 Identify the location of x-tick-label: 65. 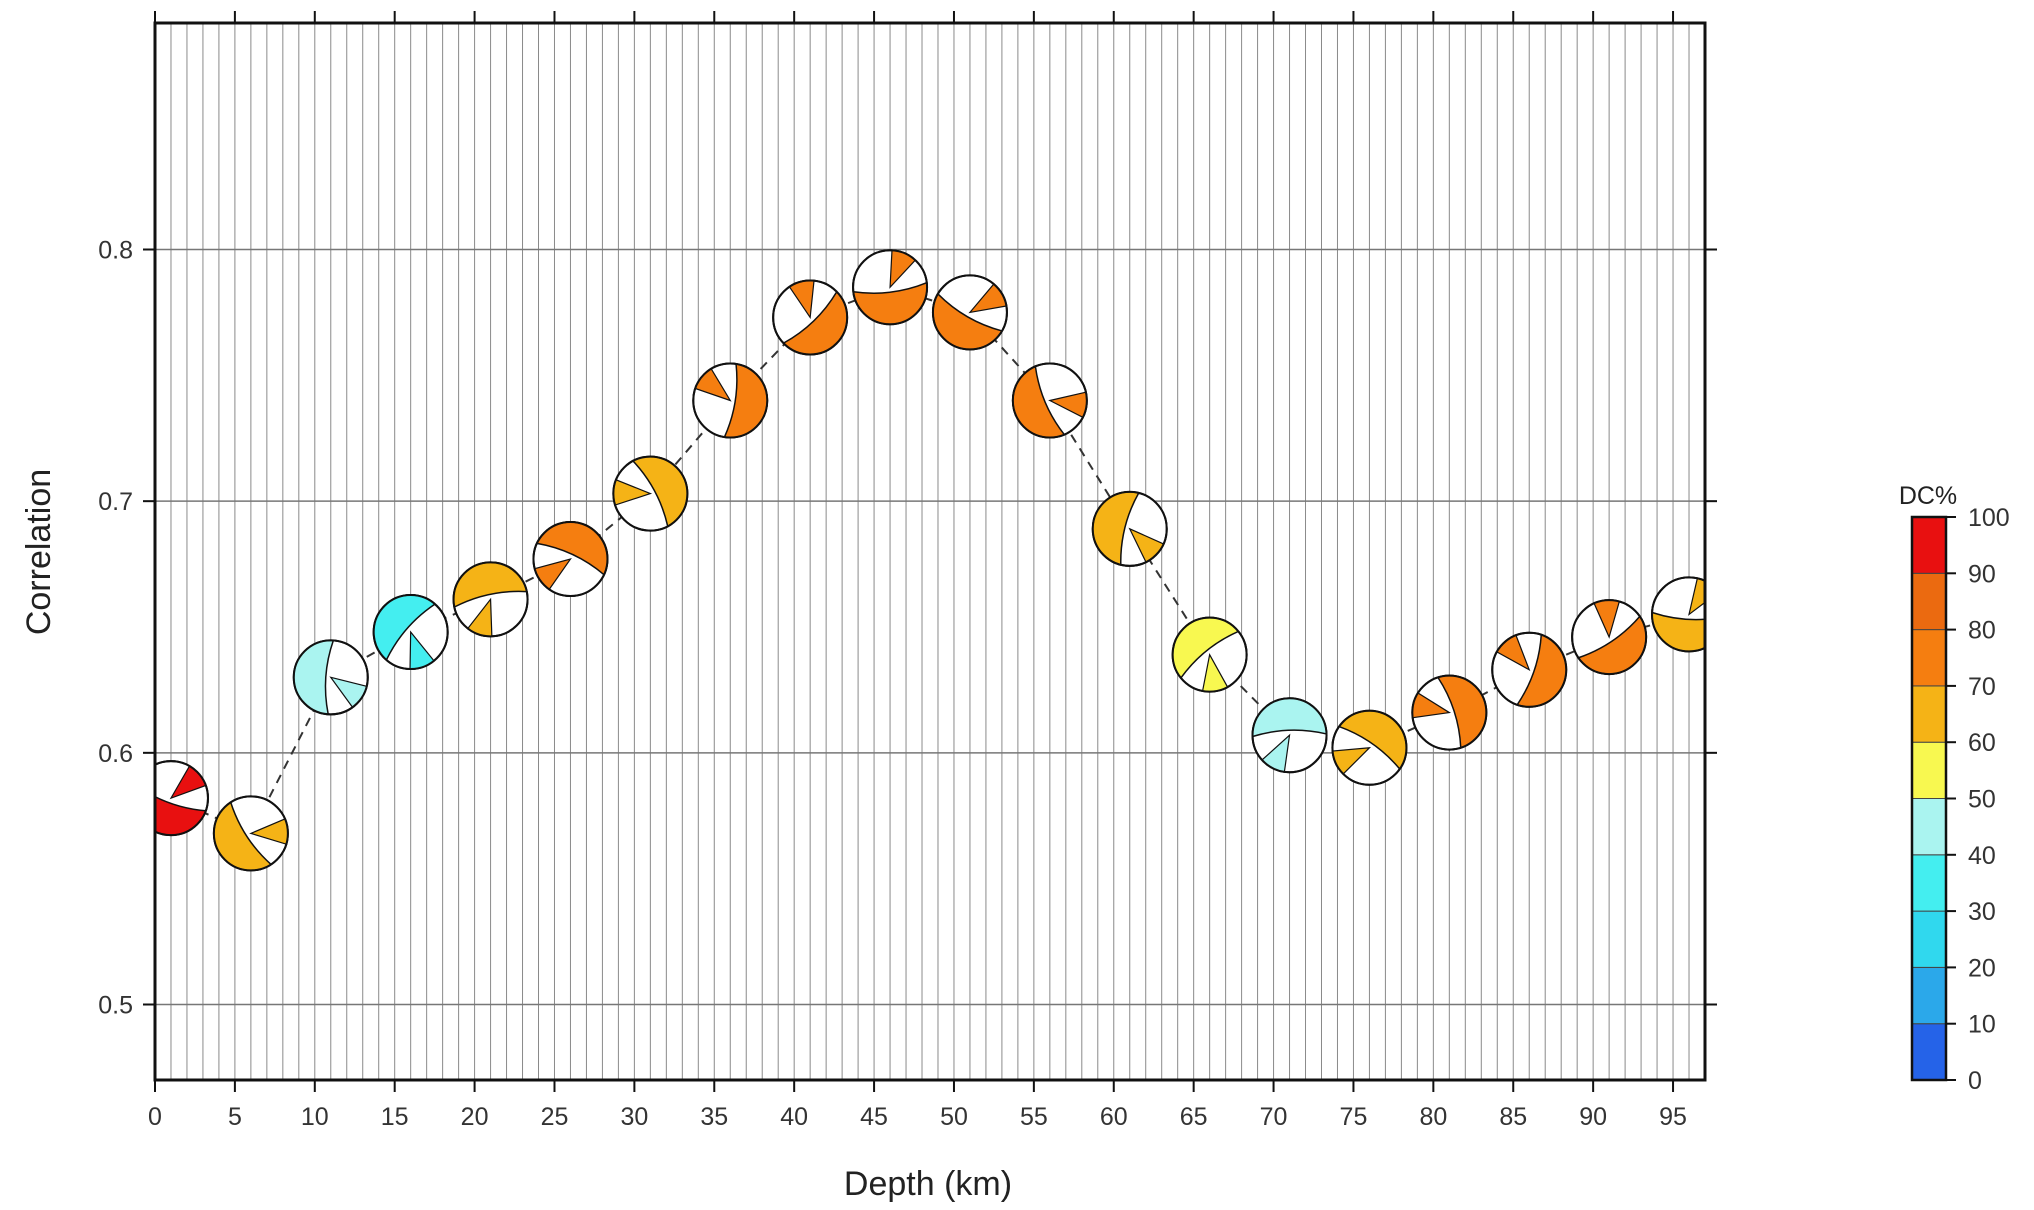
(1194, 1117).